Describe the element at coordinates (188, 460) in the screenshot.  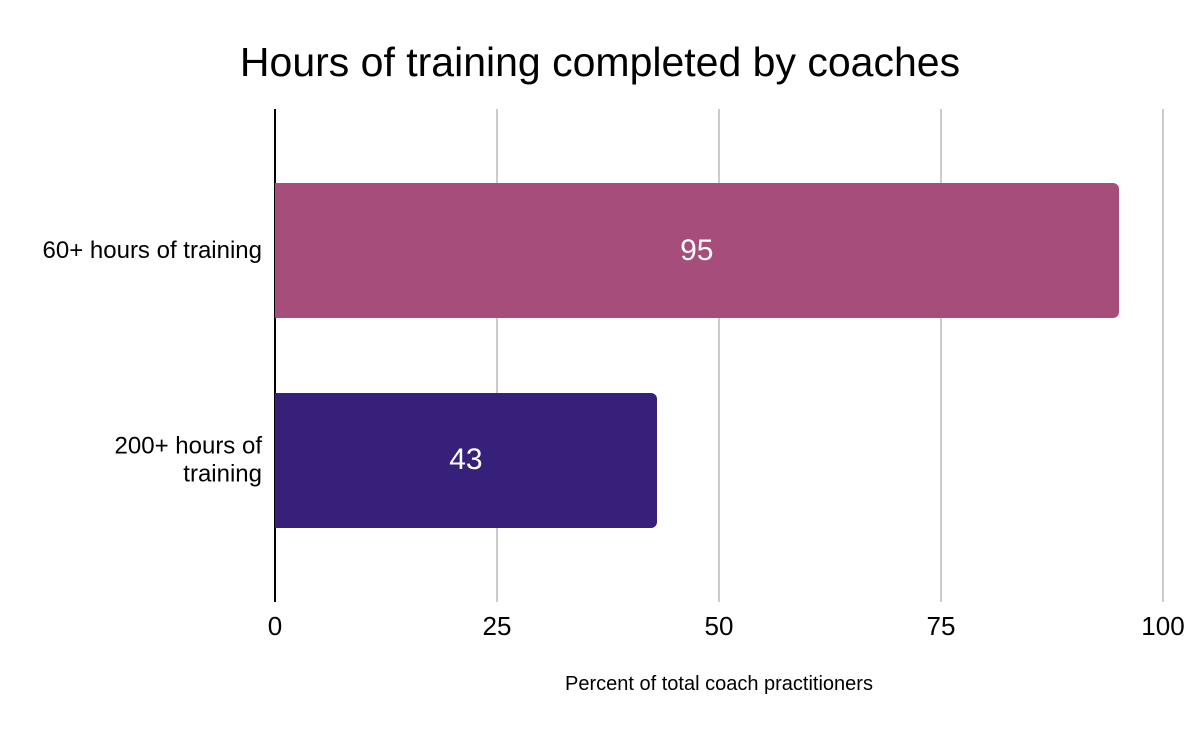
I see `category-label: 200+ hours of training` at that location.